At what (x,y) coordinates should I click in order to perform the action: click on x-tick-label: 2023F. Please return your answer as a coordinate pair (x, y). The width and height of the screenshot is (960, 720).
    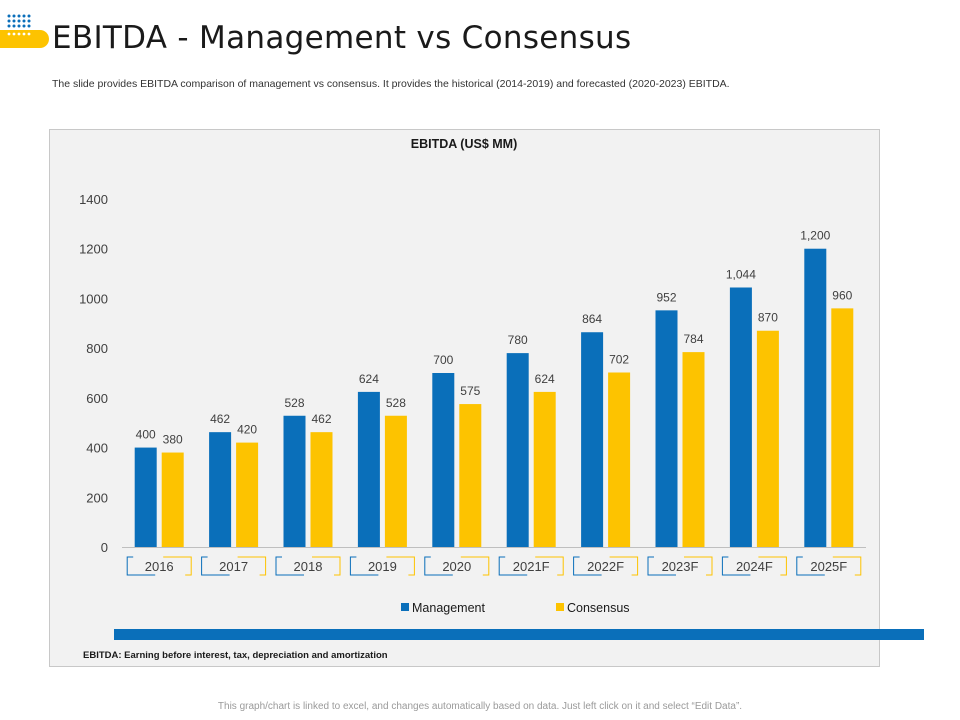
    Looking at the image, I should click on (680, 566).